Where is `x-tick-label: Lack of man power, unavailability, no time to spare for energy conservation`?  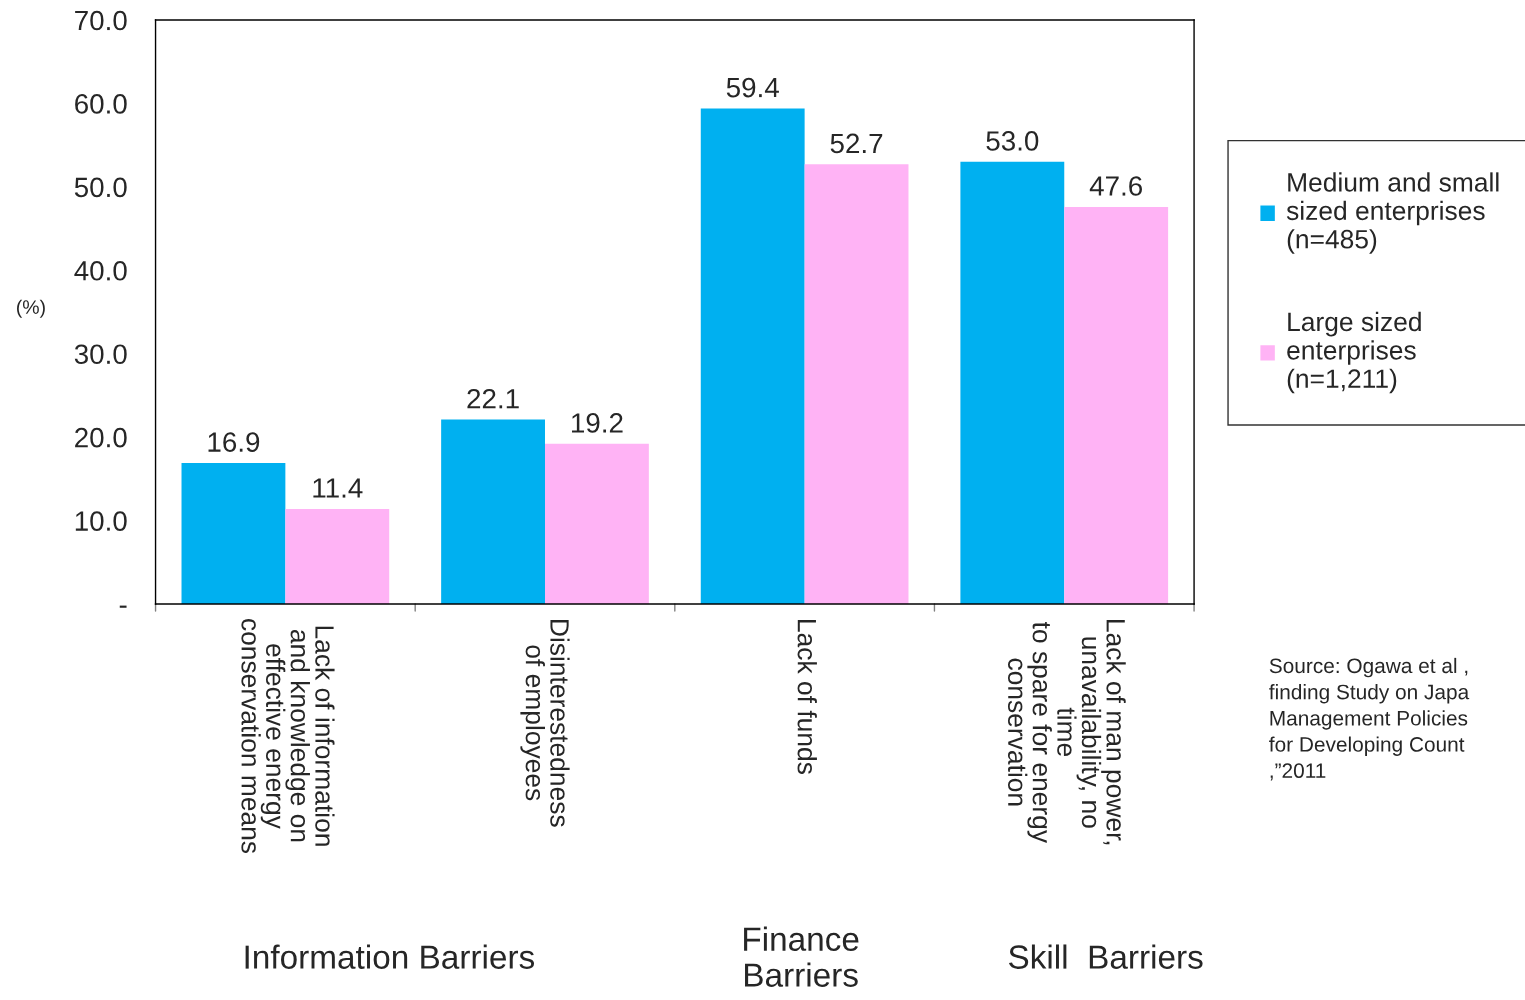
x-tick-label: Lack of man power, unavailability, no time to spare for energy conservation is located at coordinates (1066, 732).